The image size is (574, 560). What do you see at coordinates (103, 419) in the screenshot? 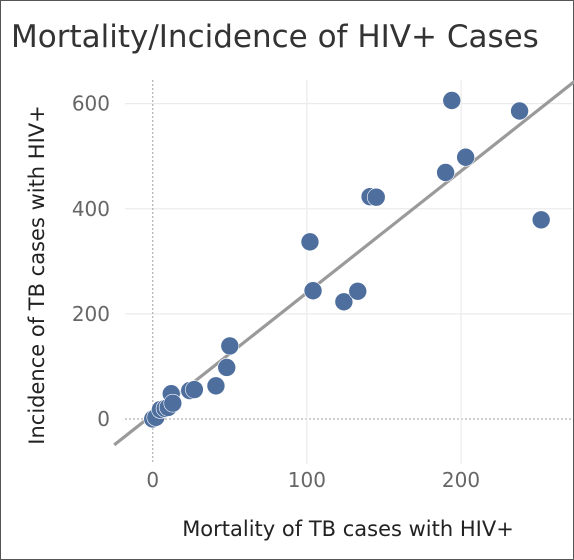
I see `y-tick-label: 0` at bounding box center [103, 419].